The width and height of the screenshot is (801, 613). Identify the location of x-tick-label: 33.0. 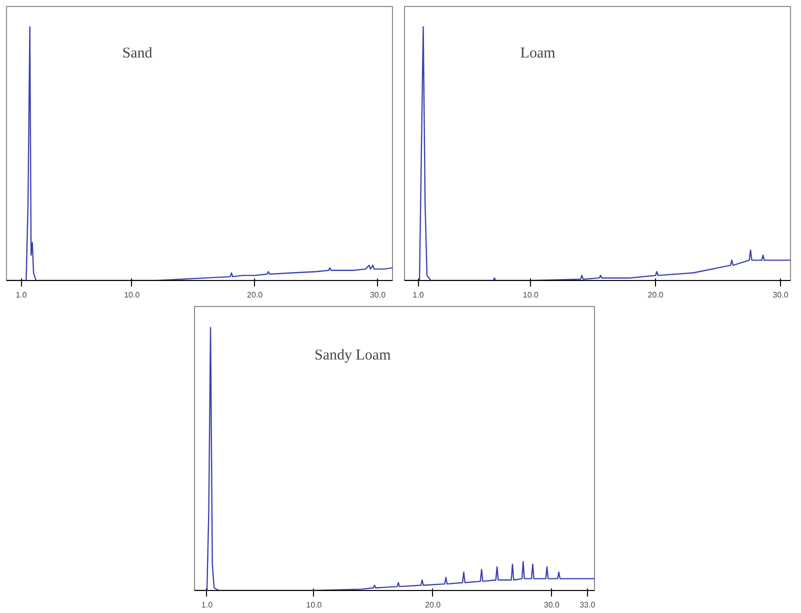
(588, 605).